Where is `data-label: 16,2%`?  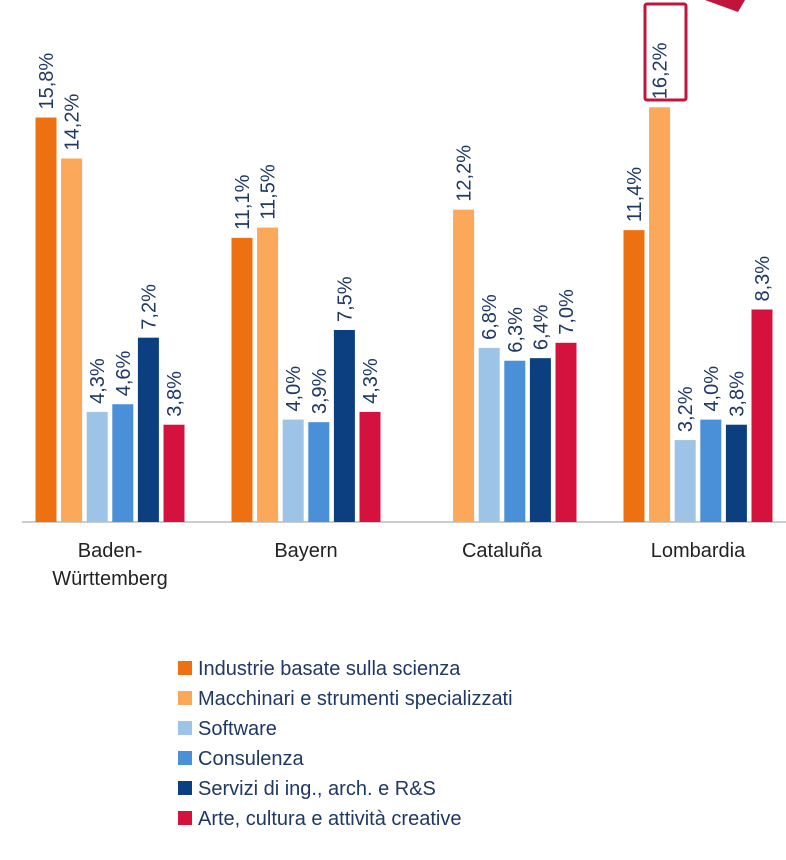 data-label: 16,2% is located at coordinates (661, 70).